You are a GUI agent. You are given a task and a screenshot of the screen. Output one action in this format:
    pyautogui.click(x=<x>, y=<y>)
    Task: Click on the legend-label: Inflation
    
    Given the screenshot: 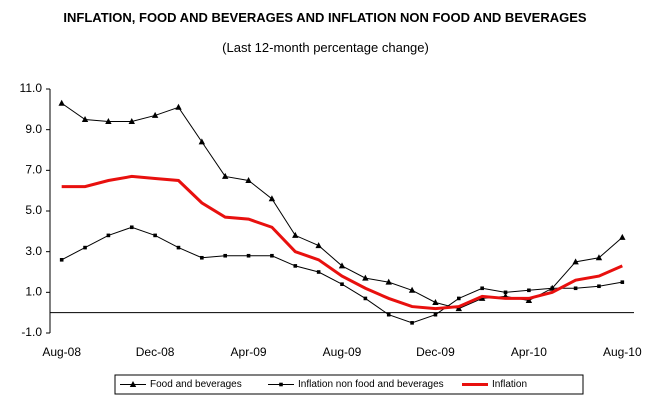 What is the action you would take?
    pyautogui.click(x=509, y=384)
    